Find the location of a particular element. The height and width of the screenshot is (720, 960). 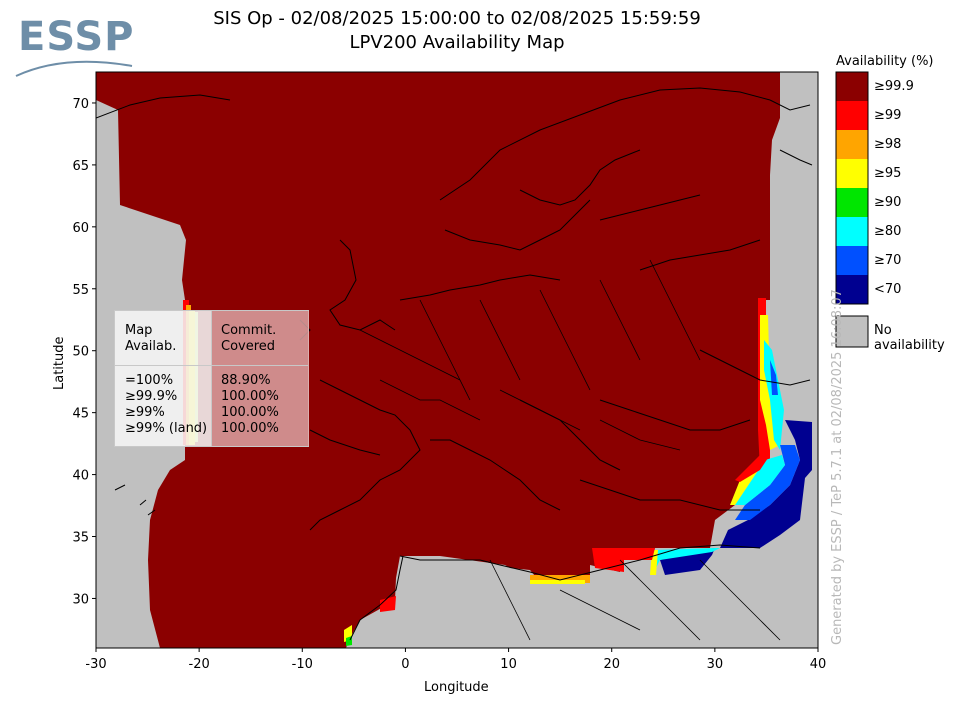

south-dark-blue is located at coordinates (687, 561).